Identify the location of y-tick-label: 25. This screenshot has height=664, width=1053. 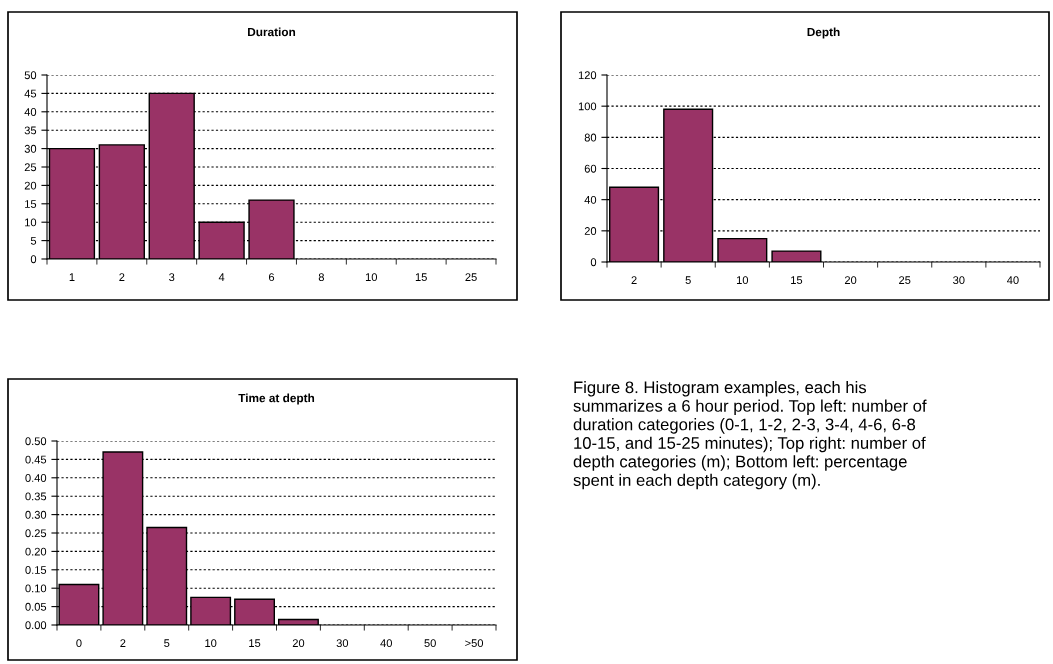
(30, 167).